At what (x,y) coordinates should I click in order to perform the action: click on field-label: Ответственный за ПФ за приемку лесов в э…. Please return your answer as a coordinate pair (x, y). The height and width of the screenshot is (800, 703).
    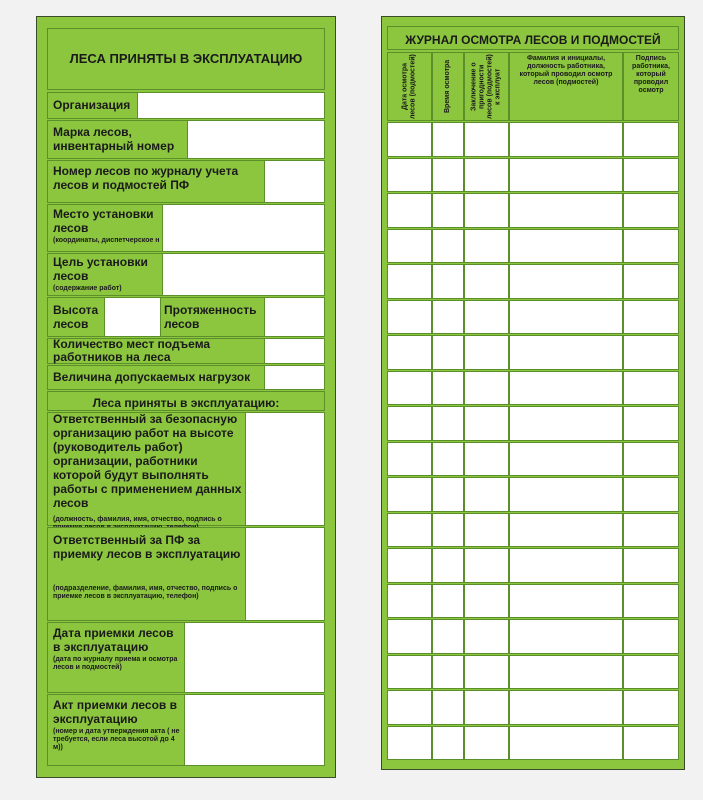
    Looking at the image, I should click on (147, 547).